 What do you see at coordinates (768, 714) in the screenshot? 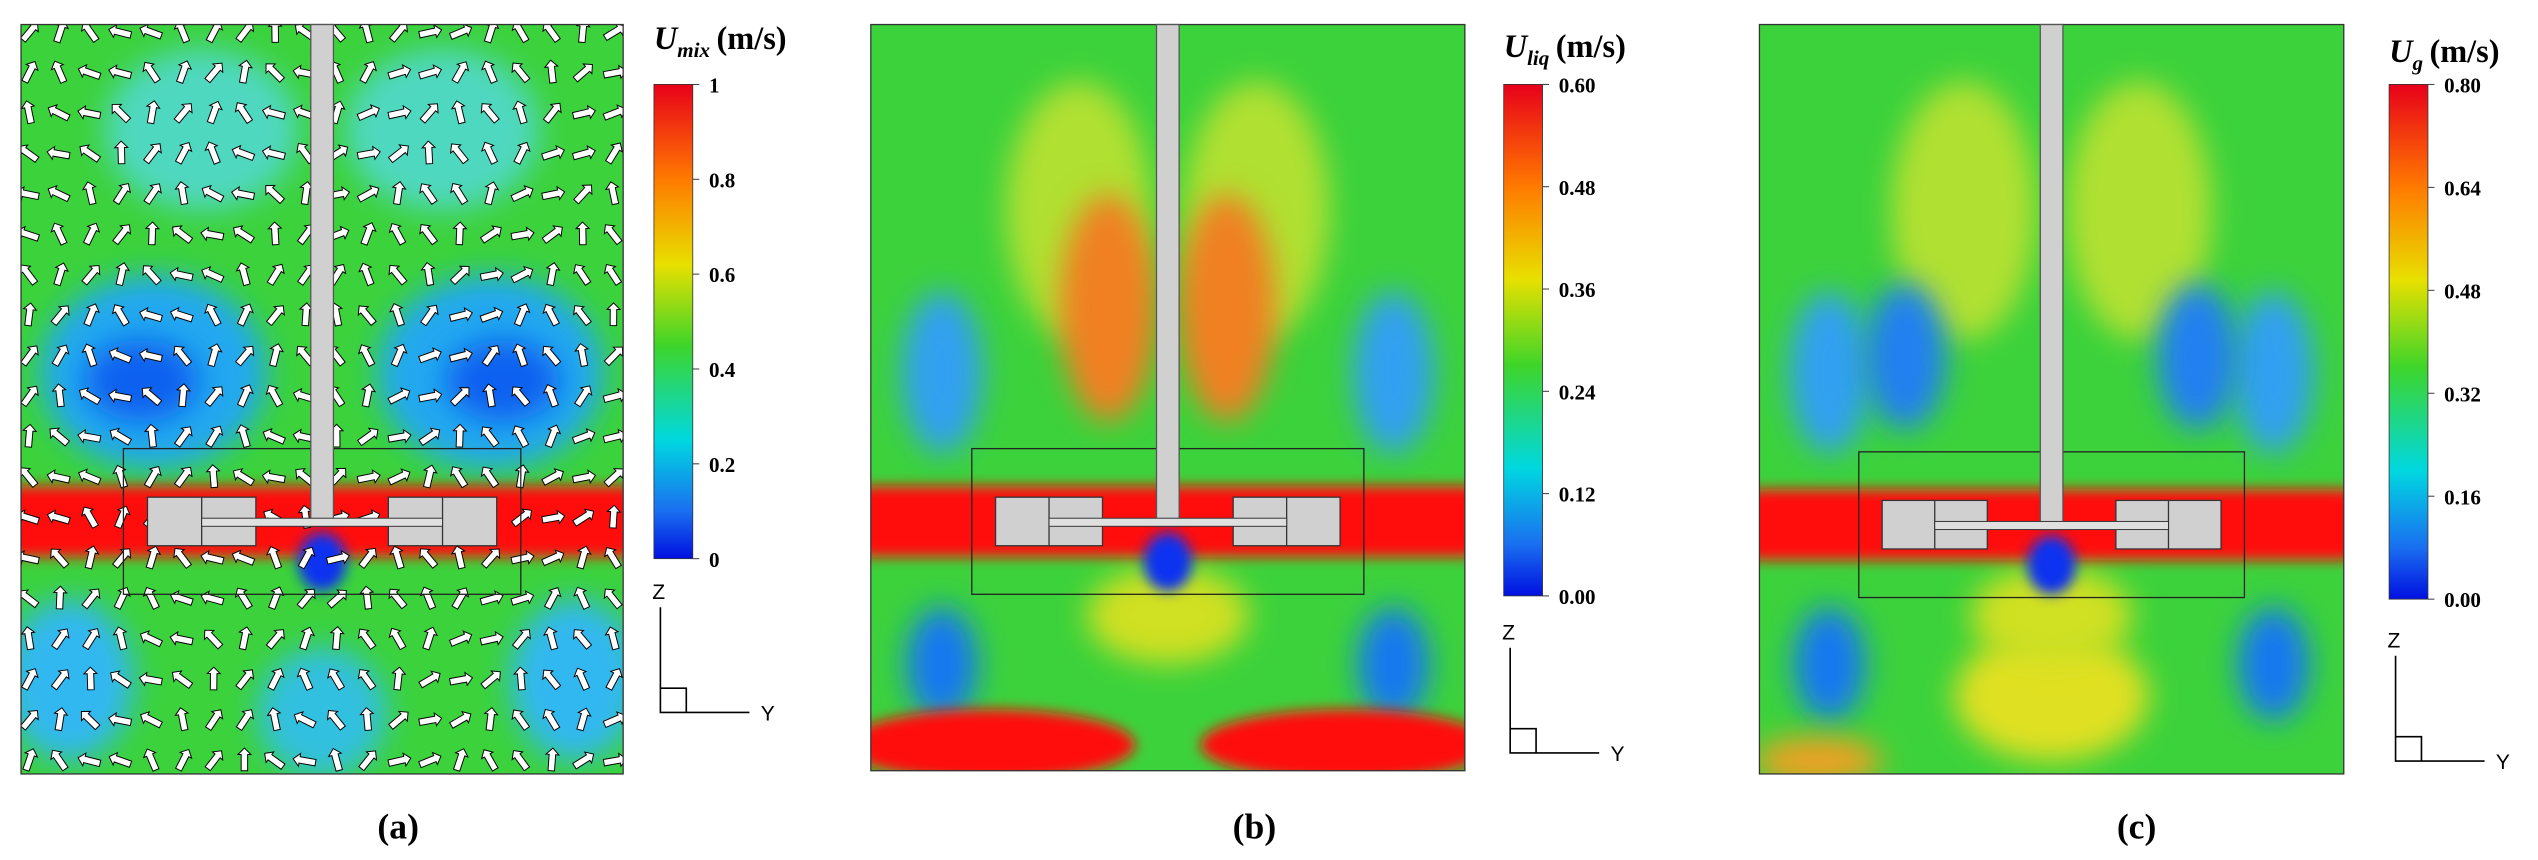
I see `axis-y-label: Y` at bounding box center [768, 714].